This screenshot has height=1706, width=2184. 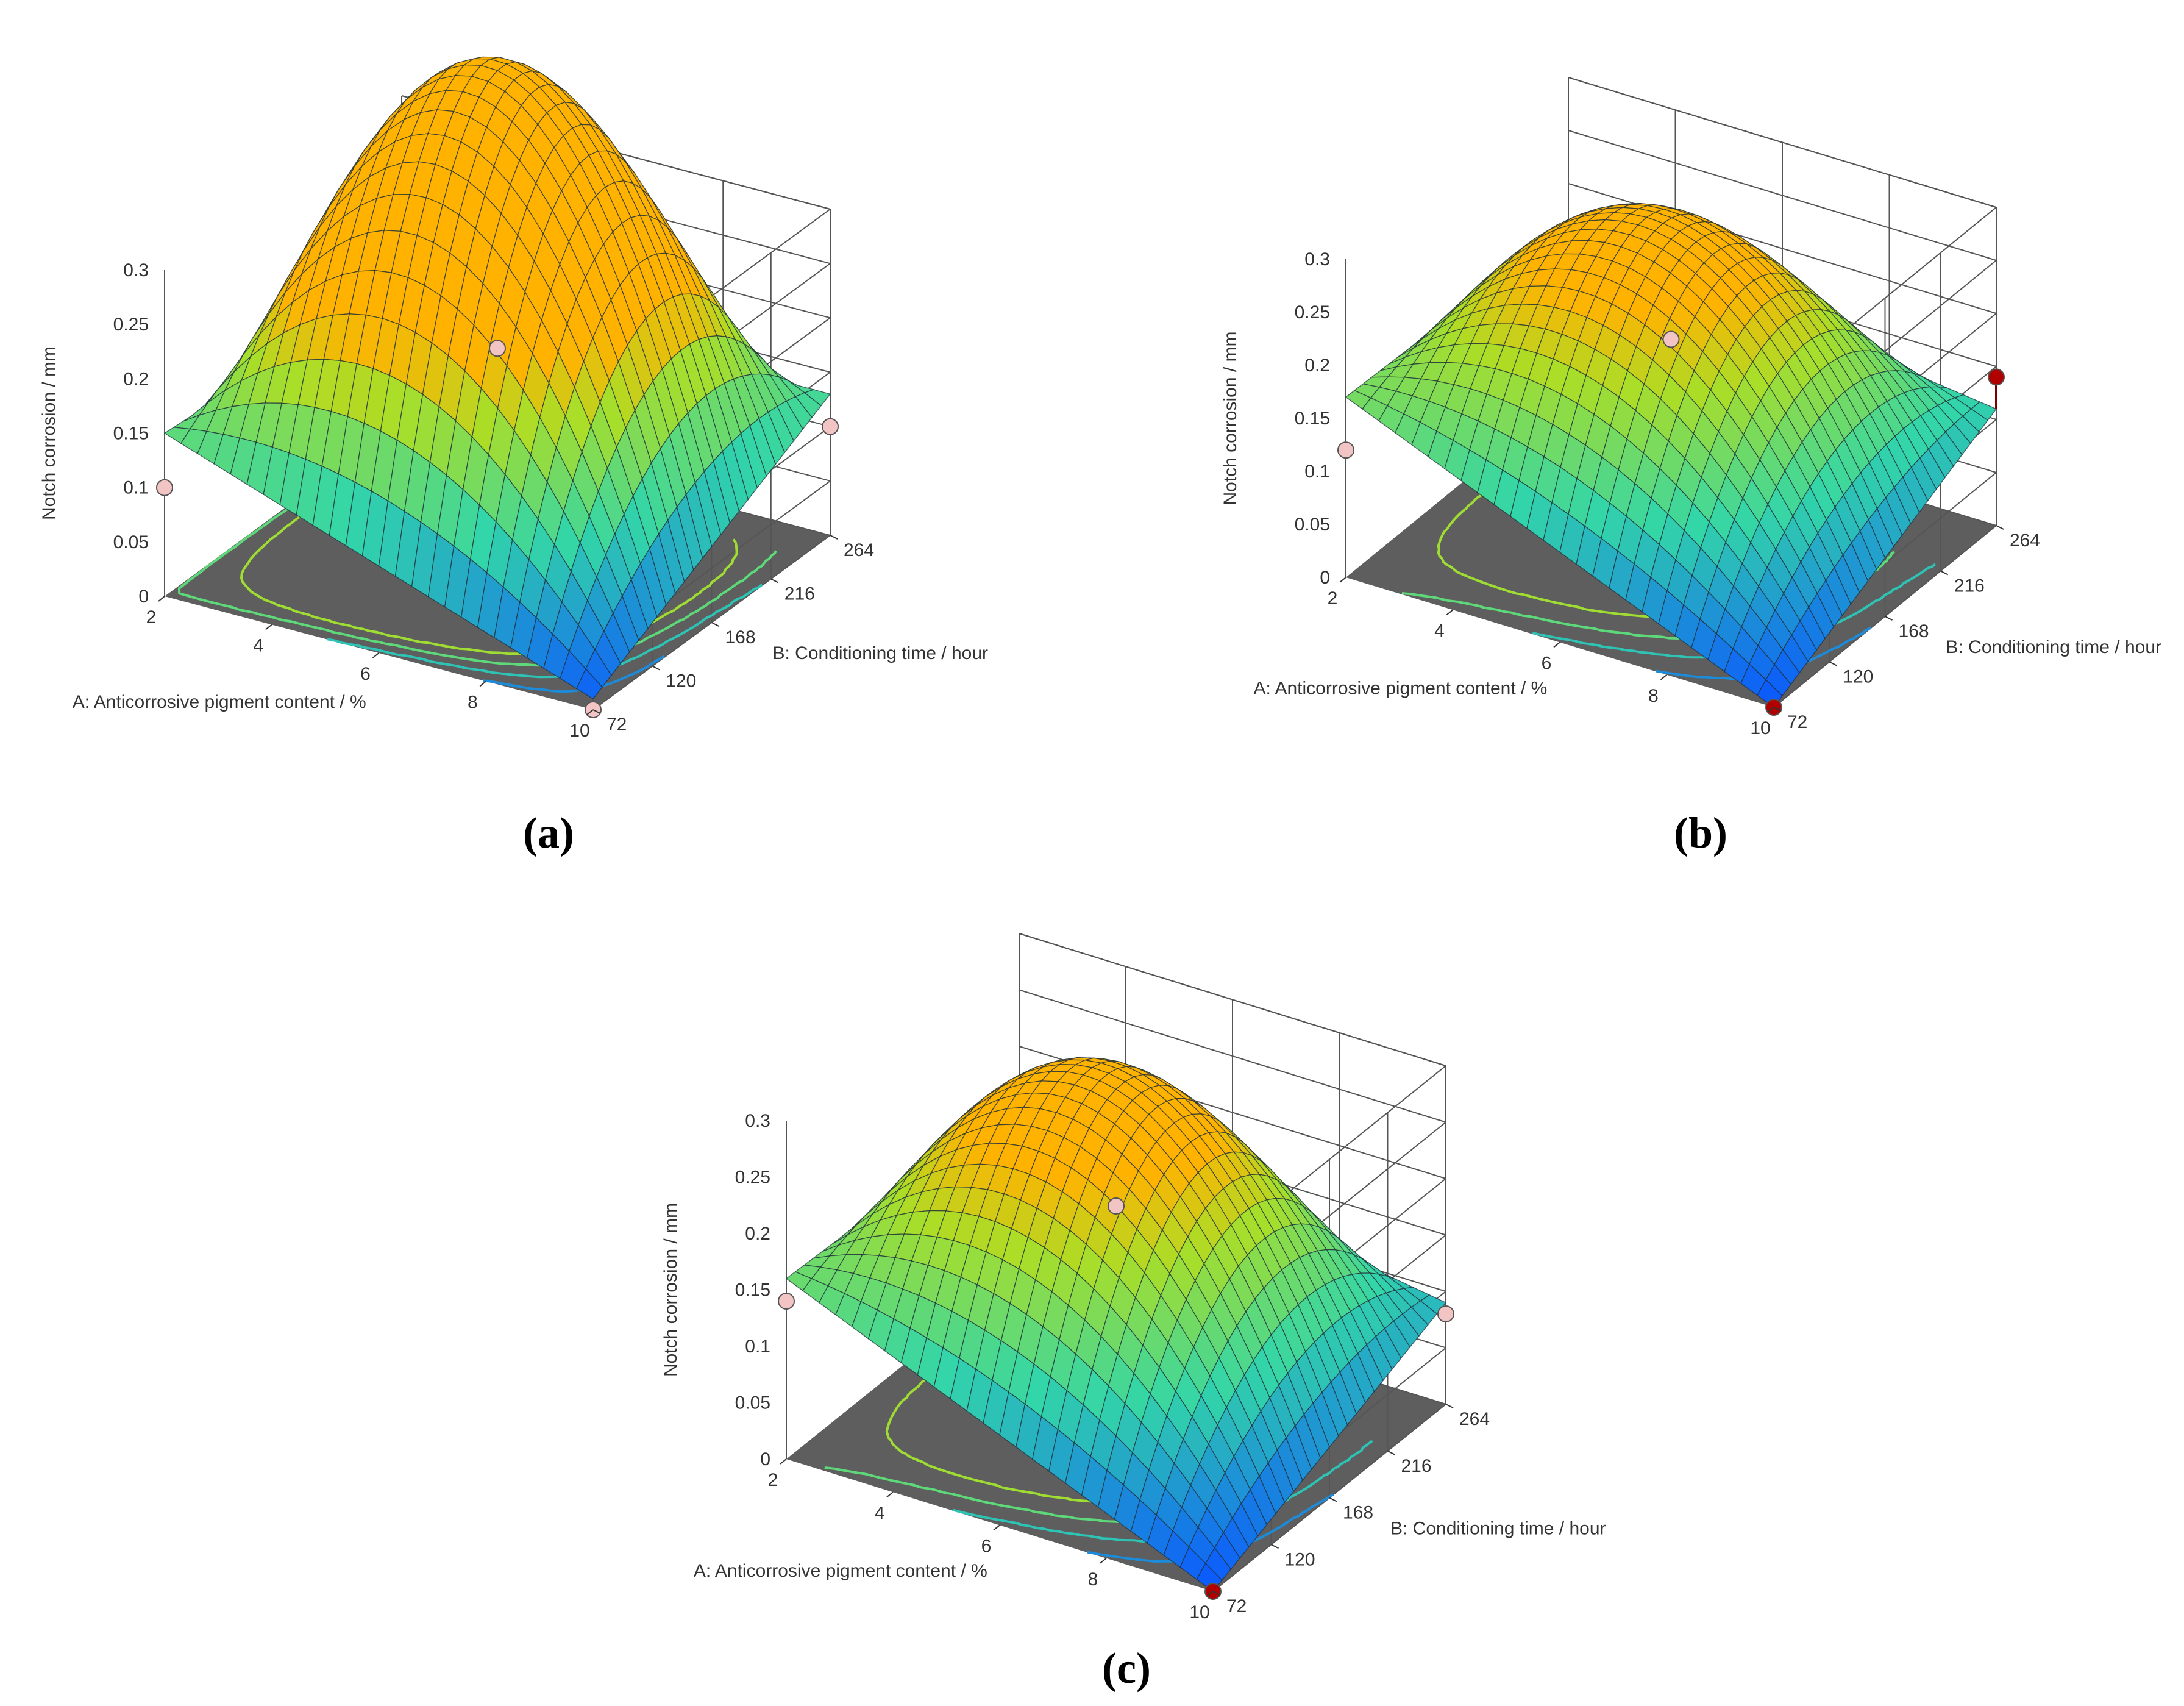 What do you see at coordinates (1700, 832) in the screenshot?
I see `caption-b: (b)` at bounding box center [1700, 832].